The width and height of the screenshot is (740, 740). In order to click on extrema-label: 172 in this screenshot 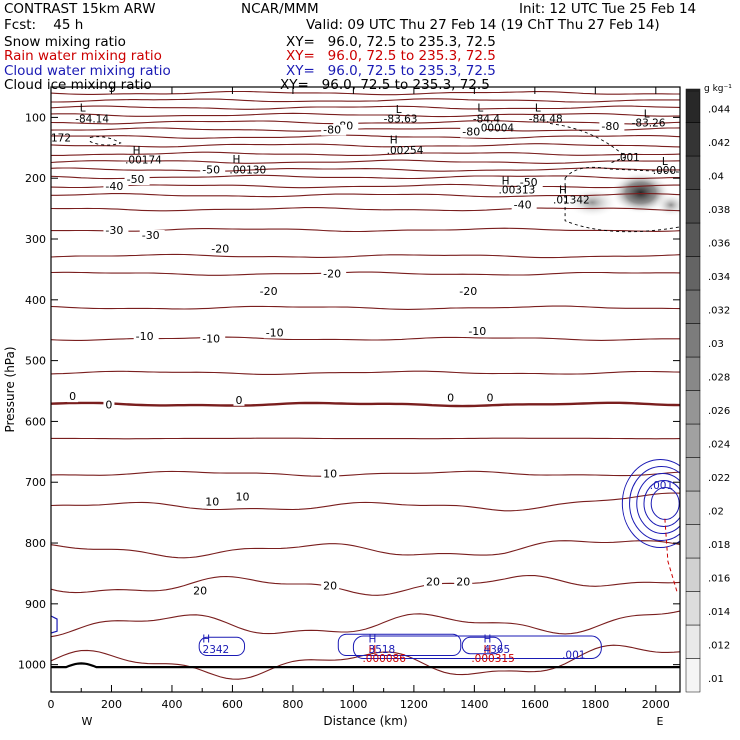, I will do `click(61, 139)`.